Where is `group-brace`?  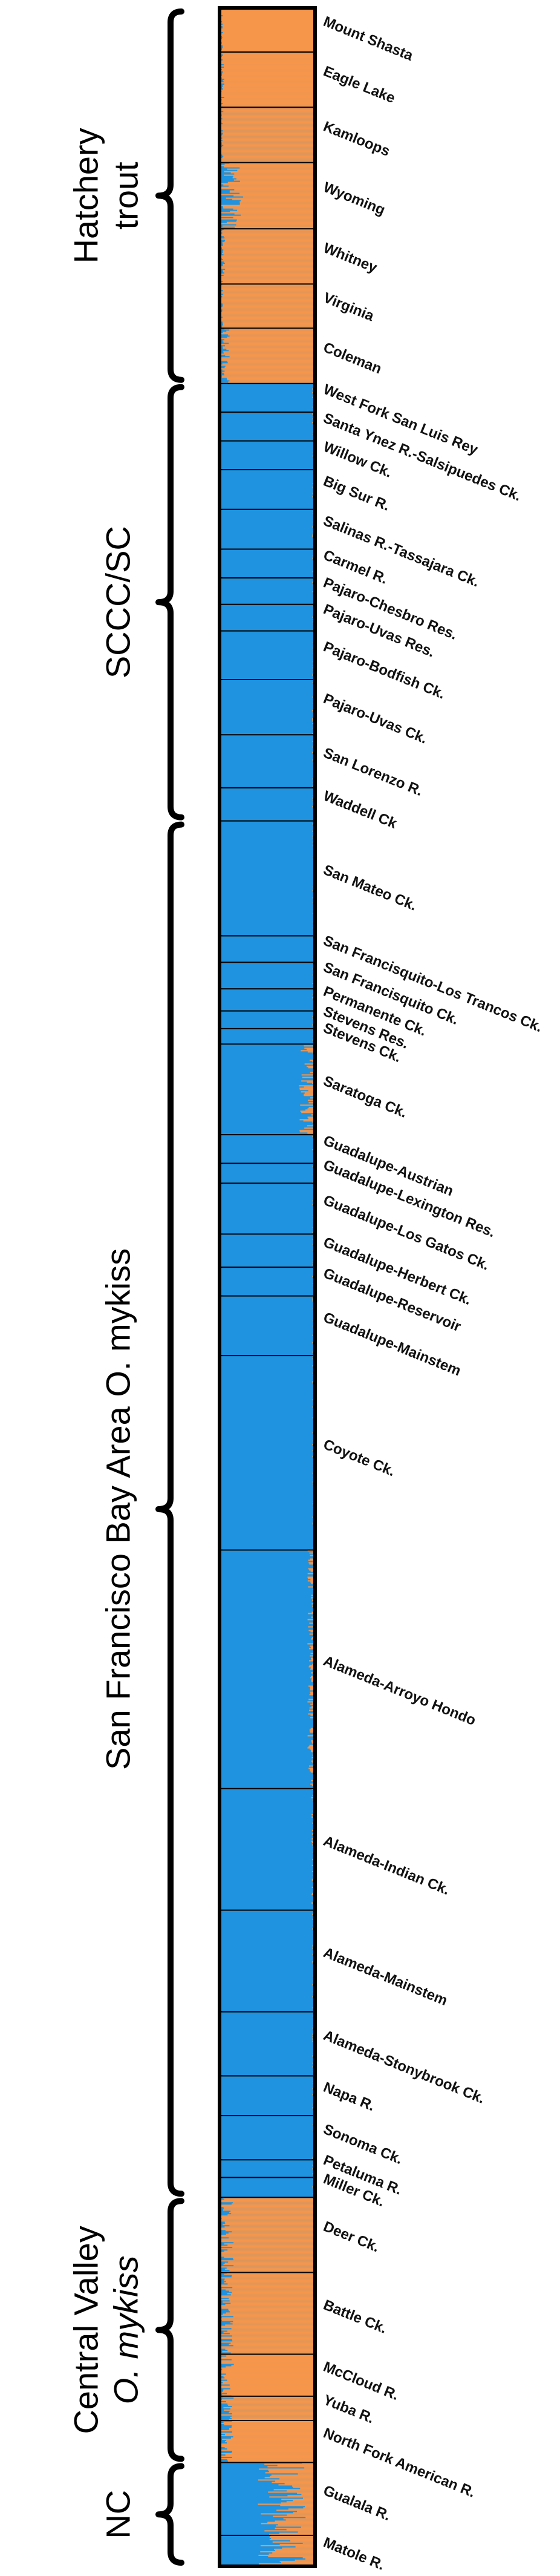 group-brace is located at coordinates (169, 195).